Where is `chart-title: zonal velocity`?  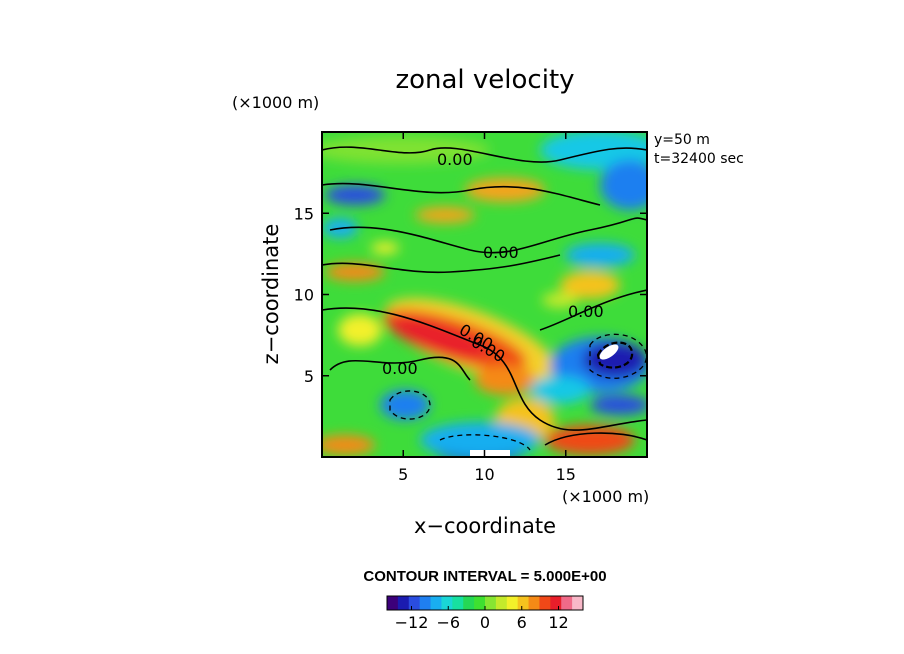 chart-title: zonal velocity is located at coordinates (484, 80).